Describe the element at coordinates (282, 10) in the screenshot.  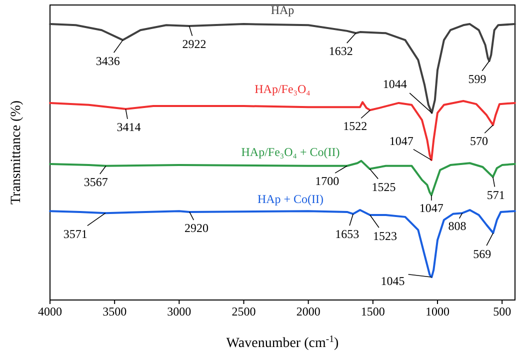
I see `series-label: HAp` at that location.